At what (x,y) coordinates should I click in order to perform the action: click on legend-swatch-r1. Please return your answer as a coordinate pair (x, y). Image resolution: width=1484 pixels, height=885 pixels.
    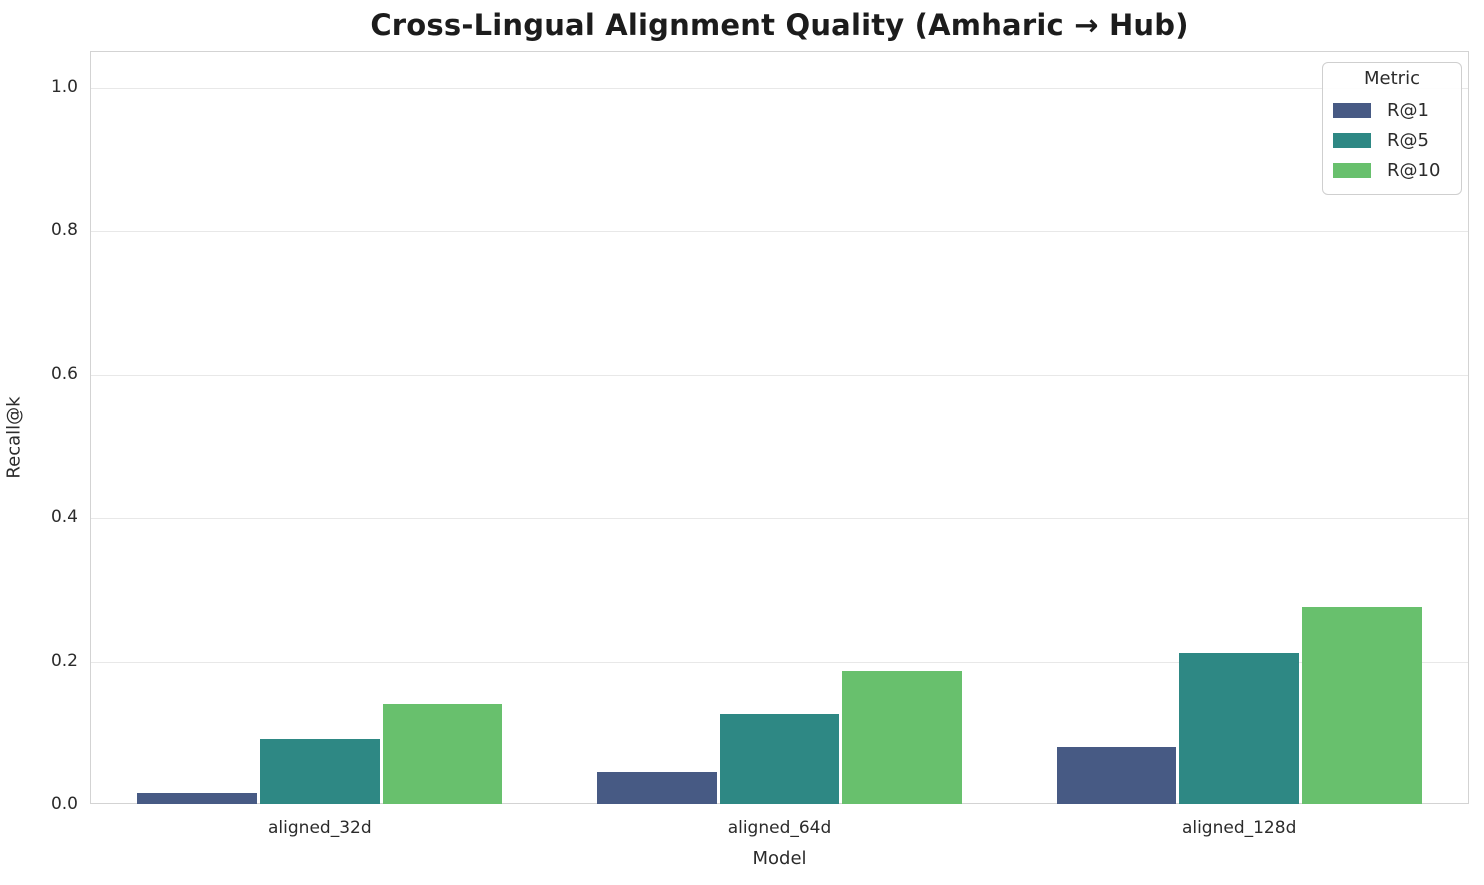
    Looking at the image, I should click on (1352, 110).